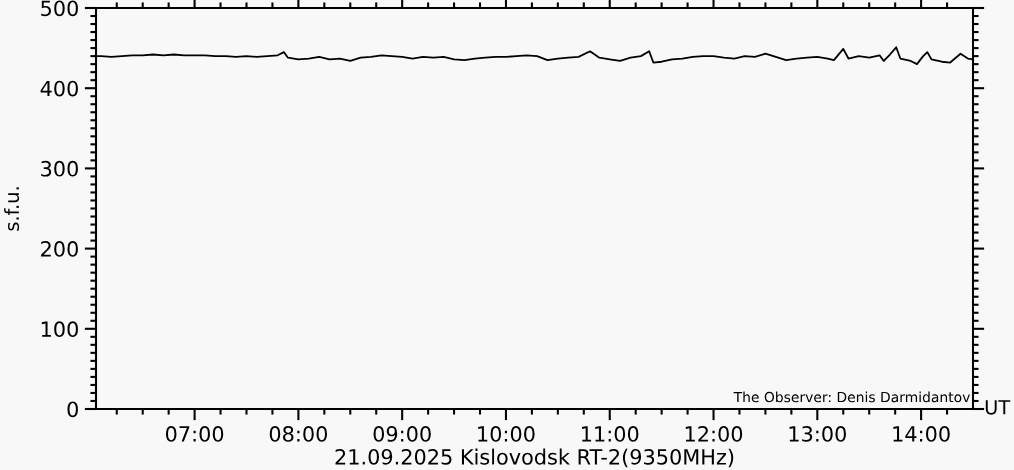 The image size is (1014, 470). I want to click on y-tick-label: 500, so click(59, 8).